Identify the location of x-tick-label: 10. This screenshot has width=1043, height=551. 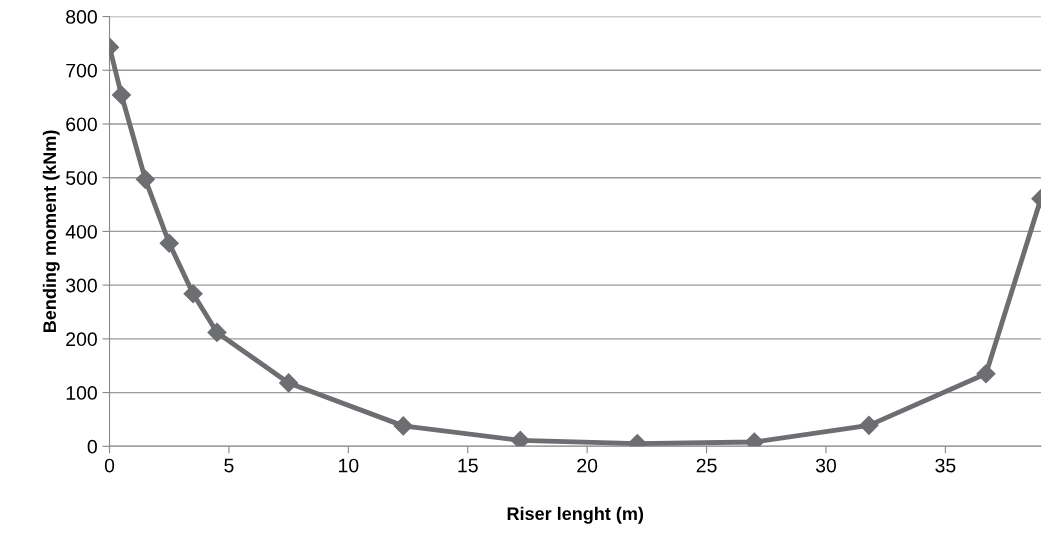
(349, 465).